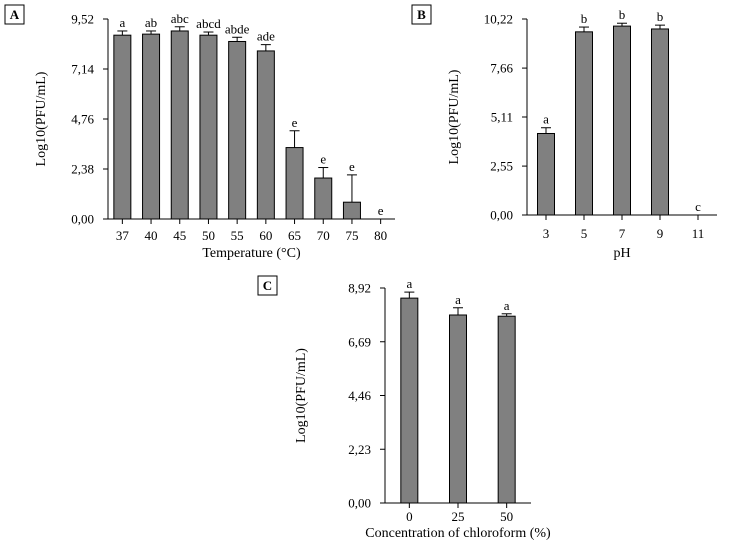 This screenshot has height=544, width=735. What do you see at coordinates (359, 288) in the screenshot?
I see `y-tick-label: 8,92` at bounding box center [359, 288].